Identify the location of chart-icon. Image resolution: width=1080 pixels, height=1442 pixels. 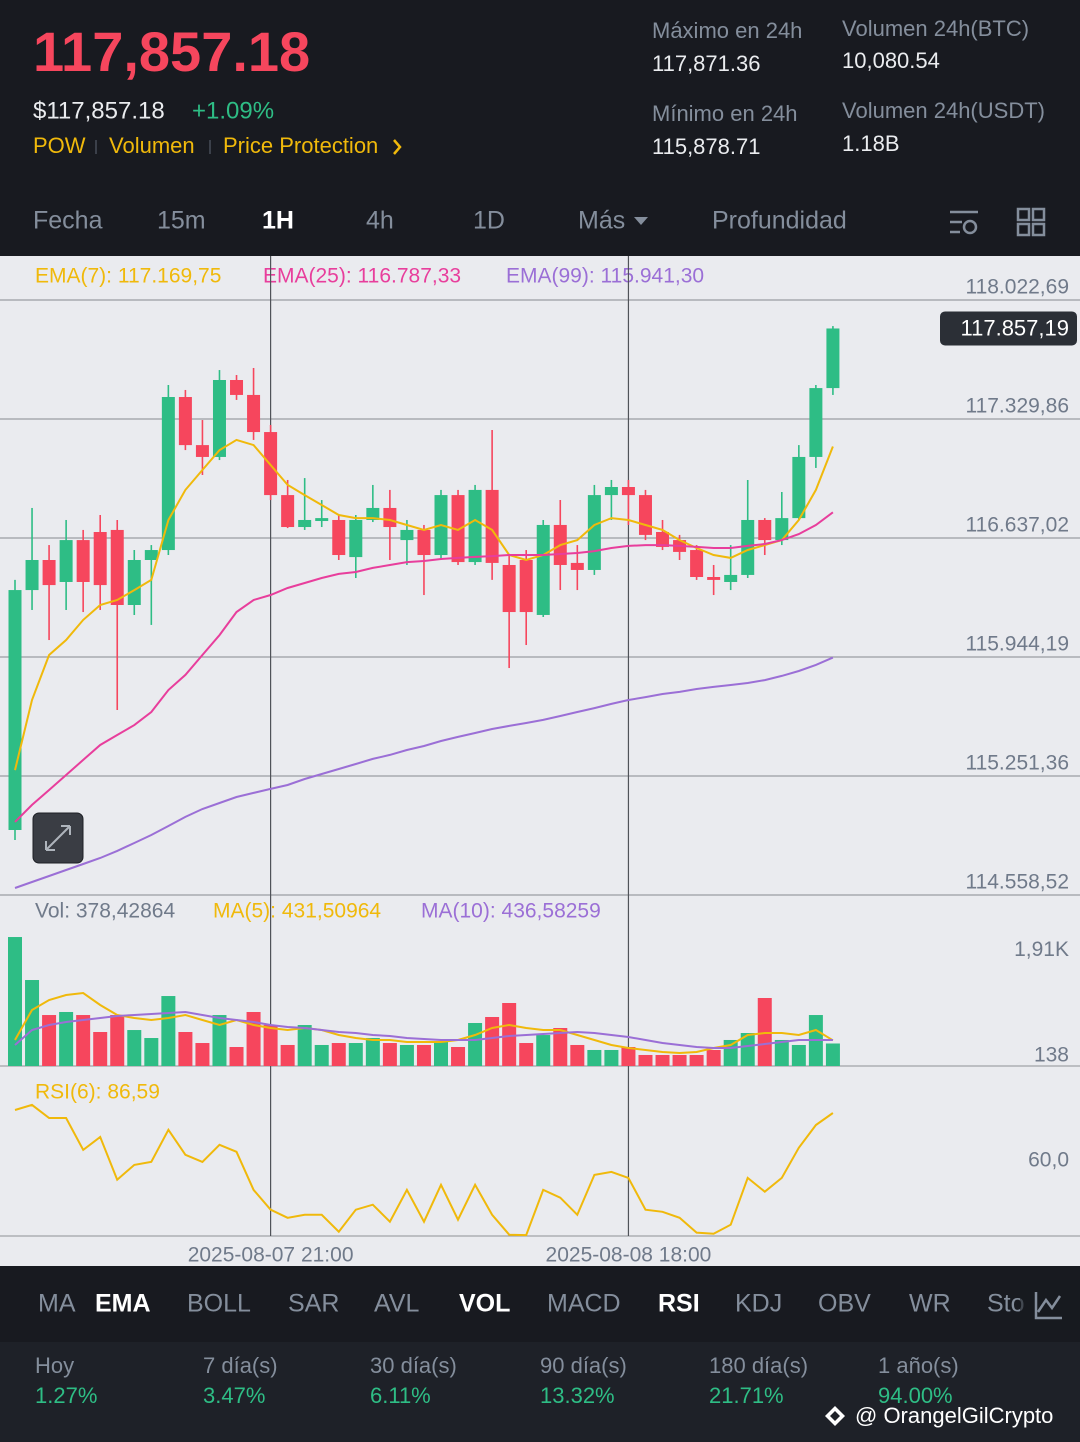
(1048, 1306).